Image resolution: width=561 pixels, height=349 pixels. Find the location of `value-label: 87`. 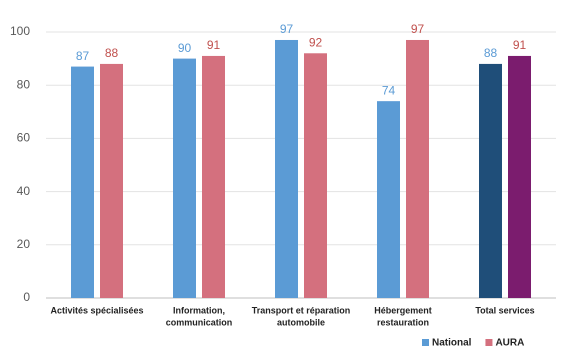

value-label: 87 is located at coordinates (83, 56).